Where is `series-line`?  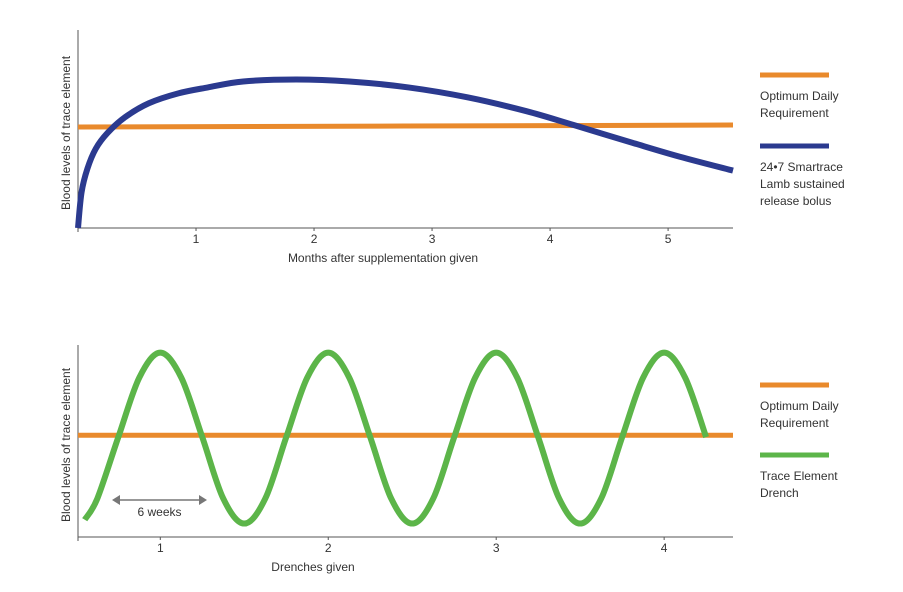
series-line is located at coordinates (405, 126).